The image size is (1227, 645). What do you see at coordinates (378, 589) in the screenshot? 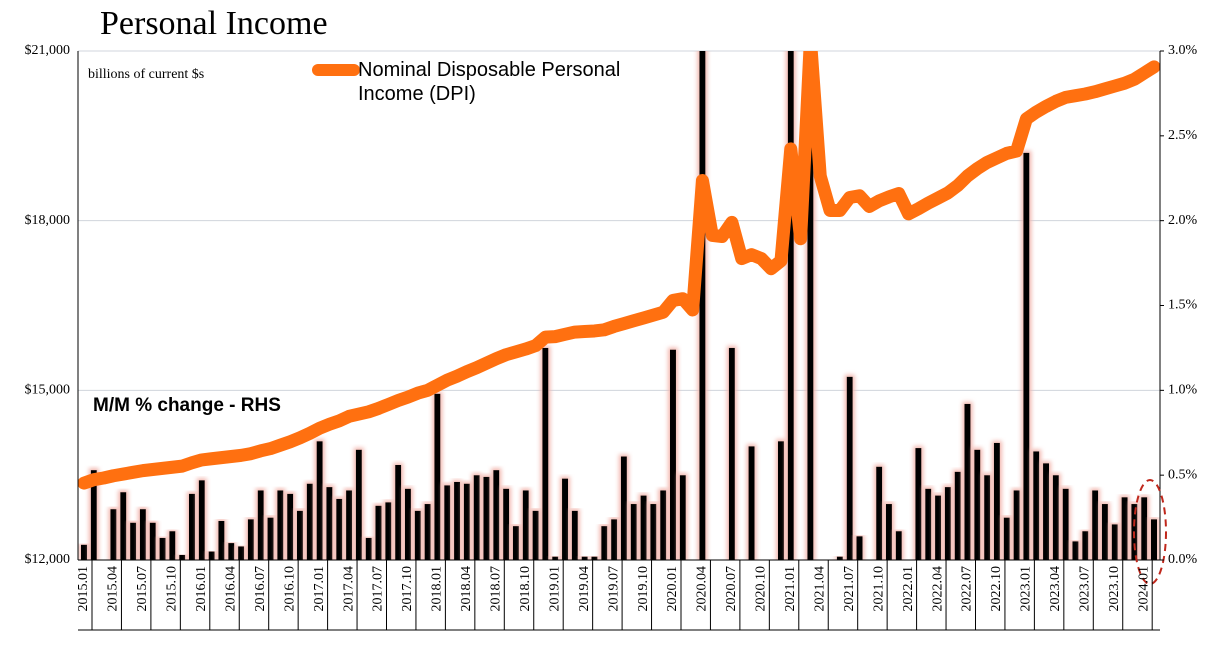
I see `x-tick-label: 2017.07` at bounding box center [378, 589].